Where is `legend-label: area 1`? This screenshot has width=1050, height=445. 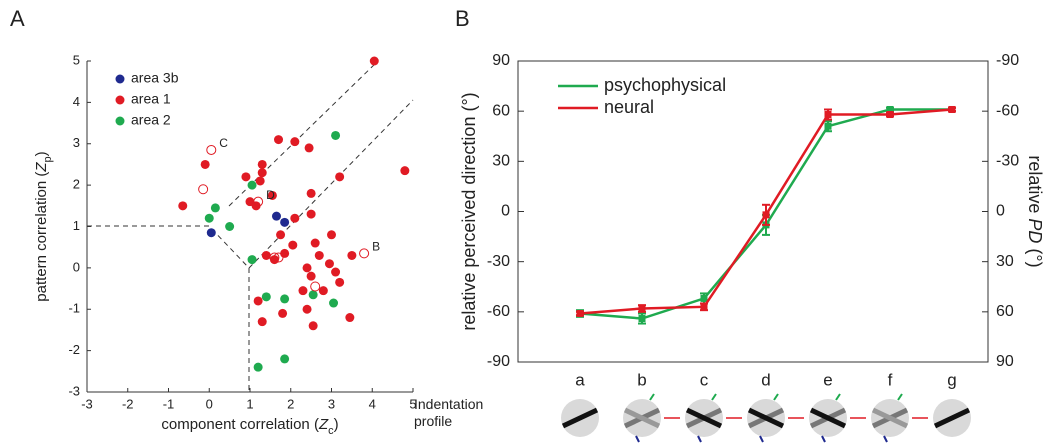
legend-label: area 1 is located at coordinates (151, 99).